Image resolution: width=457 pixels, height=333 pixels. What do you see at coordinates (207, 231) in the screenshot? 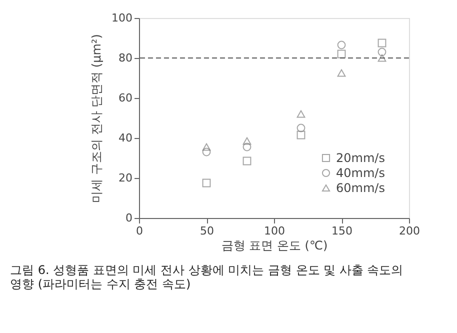
I see `x-tick-label: 50` at bounding box center [207, 231].